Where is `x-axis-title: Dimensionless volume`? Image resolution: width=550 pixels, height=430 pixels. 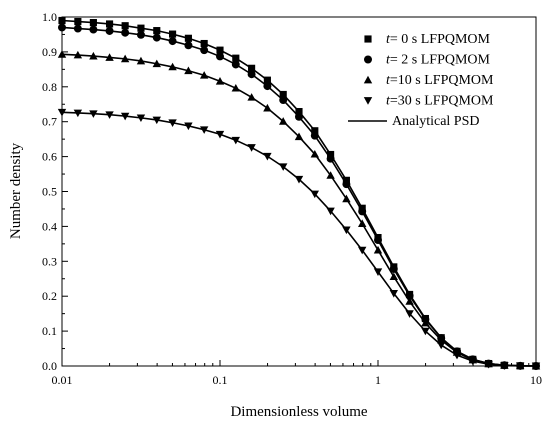 x-axis-title: Dimensionless volume is located at coordinates (298, 412).